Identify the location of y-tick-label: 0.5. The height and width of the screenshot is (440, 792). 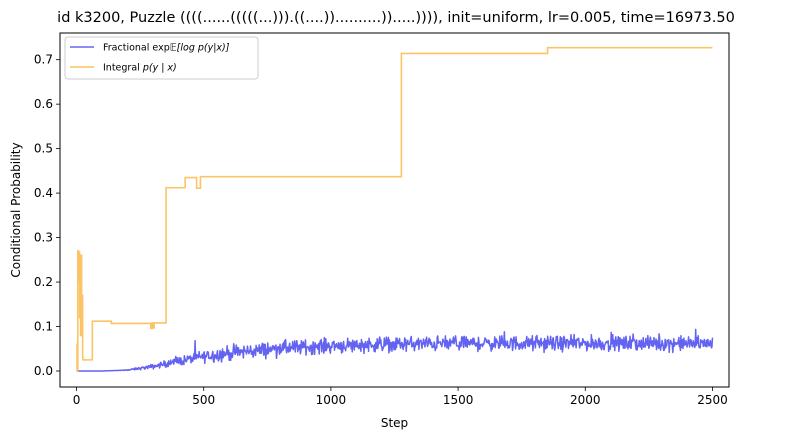
(43, 149).